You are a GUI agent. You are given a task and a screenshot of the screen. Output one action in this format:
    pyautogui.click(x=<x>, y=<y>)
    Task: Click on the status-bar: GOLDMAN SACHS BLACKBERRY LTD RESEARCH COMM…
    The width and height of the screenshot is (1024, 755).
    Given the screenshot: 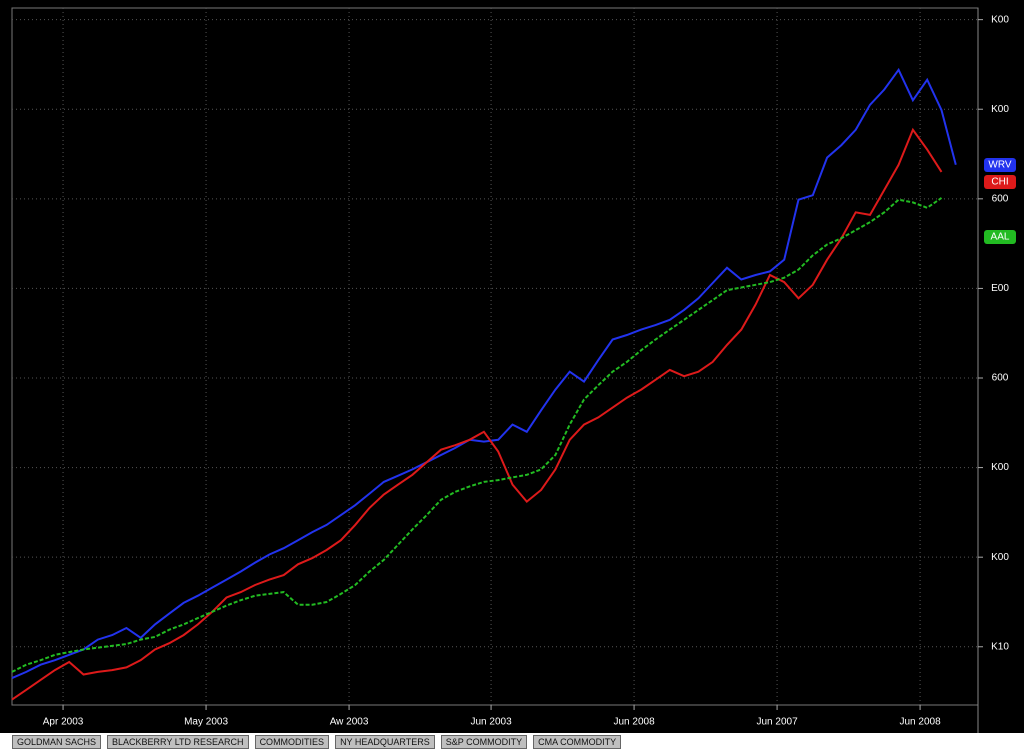 What is the action you would take?
    pyautogui.click(x=512, y=742)
    